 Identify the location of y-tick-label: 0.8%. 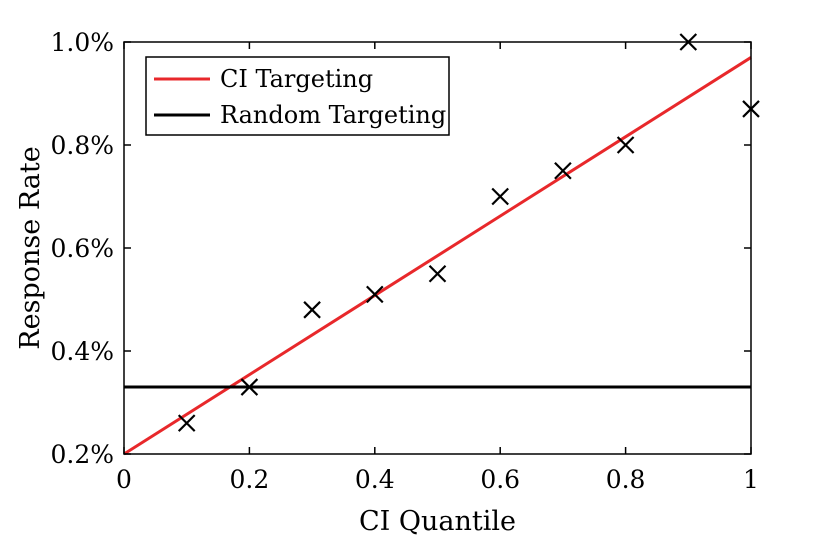
(82, 145).